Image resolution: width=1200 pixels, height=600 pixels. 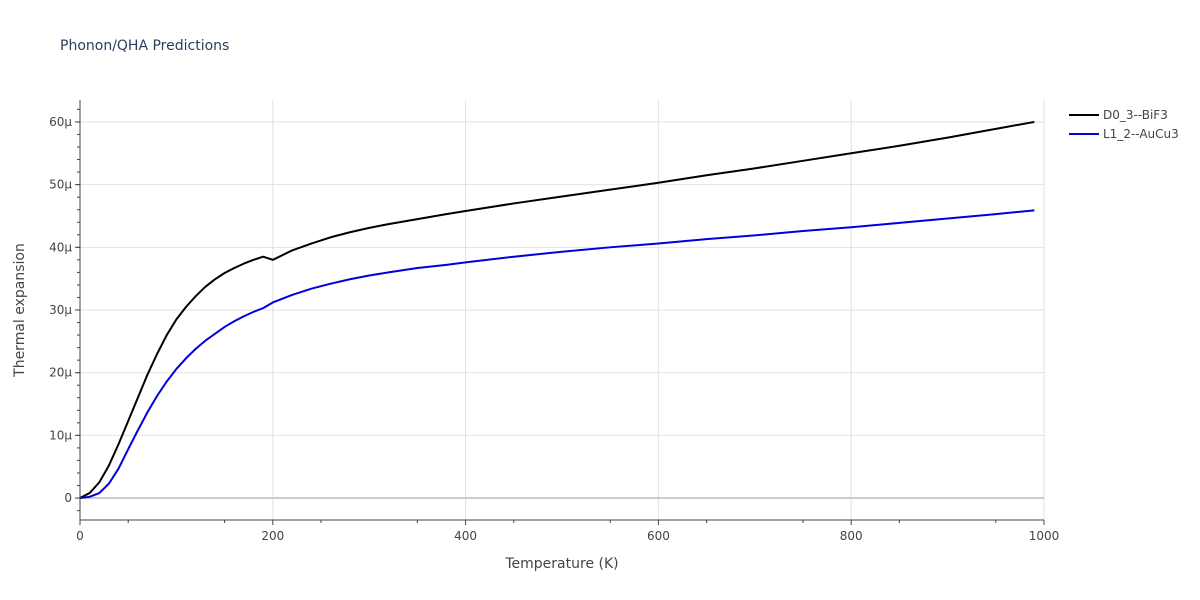 I want to click on legend-label: D0_3--BiF3, so click(x=1135, y=115).